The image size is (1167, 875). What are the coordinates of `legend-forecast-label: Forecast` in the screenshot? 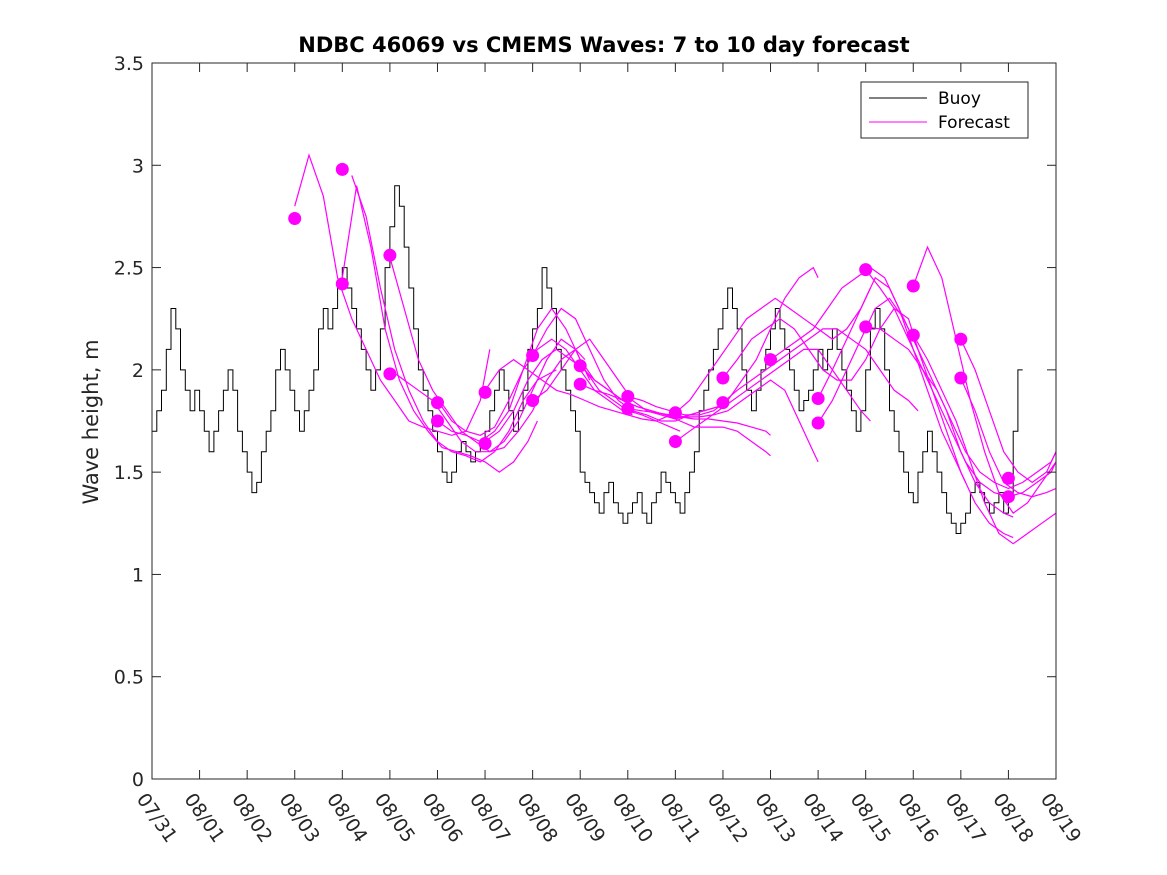 It's located at (974, 123).